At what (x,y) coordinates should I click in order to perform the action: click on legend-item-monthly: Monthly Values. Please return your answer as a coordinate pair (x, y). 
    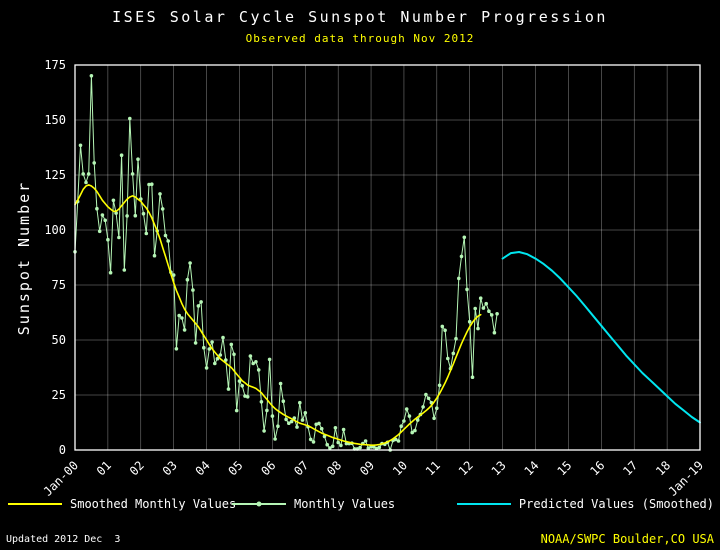
    Looking at the image, I should click on (313, 504).